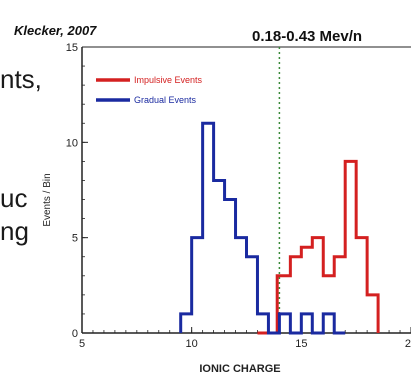  Describe the element at coordinates (75, 334) in the screenshot. I see `y-tick-label: 0` at that location.